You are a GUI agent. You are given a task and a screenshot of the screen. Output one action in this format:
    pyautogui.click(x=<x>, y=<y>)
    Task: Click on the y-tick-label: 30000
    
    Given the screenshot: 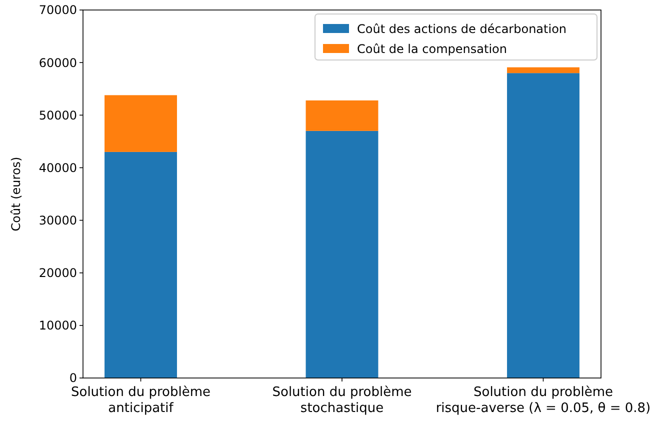 What is the action you would take?
    pyautogui.click(x=57, y=220)
    